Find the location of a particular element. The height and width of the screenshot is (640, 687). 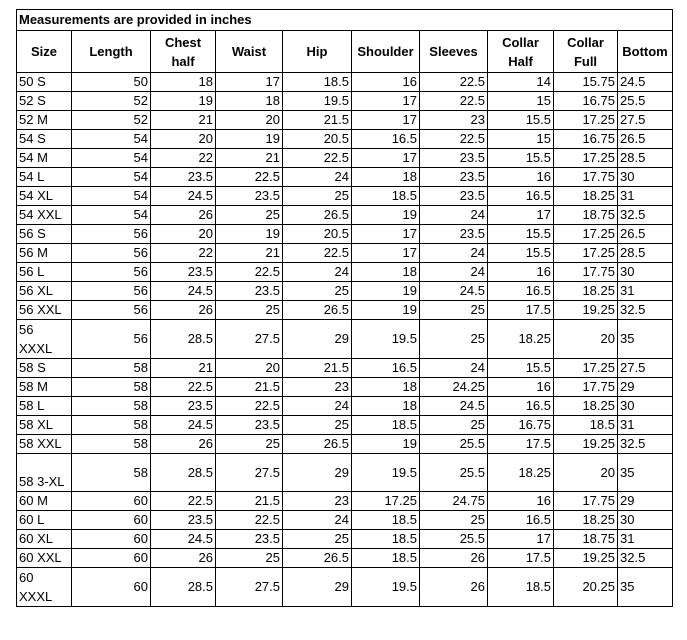

cell-sleeves: 25 is located at coordinates (453, 425).